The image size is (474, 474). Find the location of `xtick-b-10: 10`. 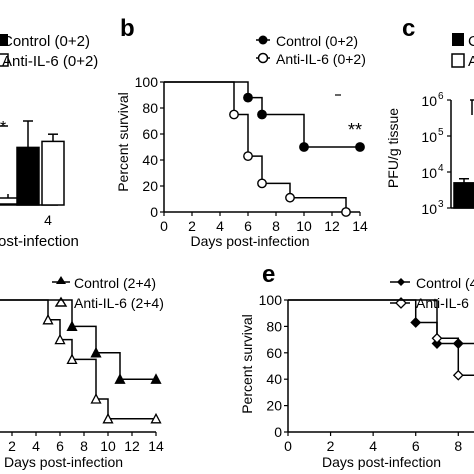

xtick-b-10: 10 is located at coordinates (304, 226).